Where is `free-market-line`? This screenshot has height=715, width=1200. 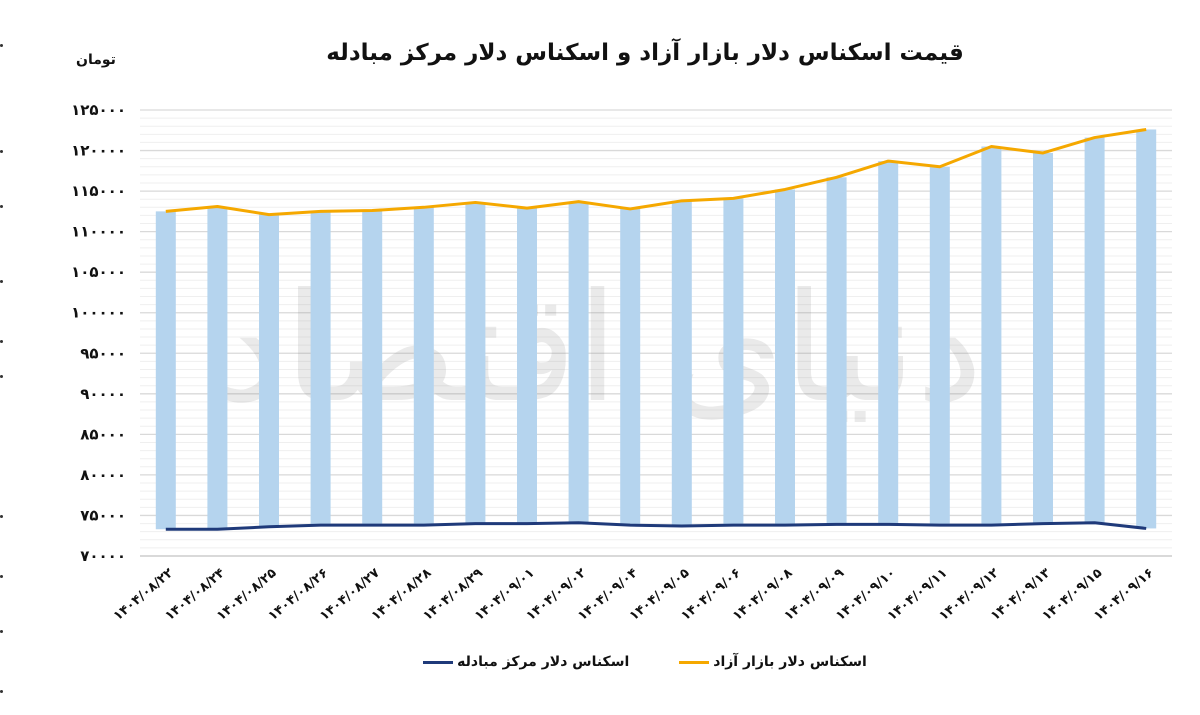
free-market-line is located at coordinates (656, 172).